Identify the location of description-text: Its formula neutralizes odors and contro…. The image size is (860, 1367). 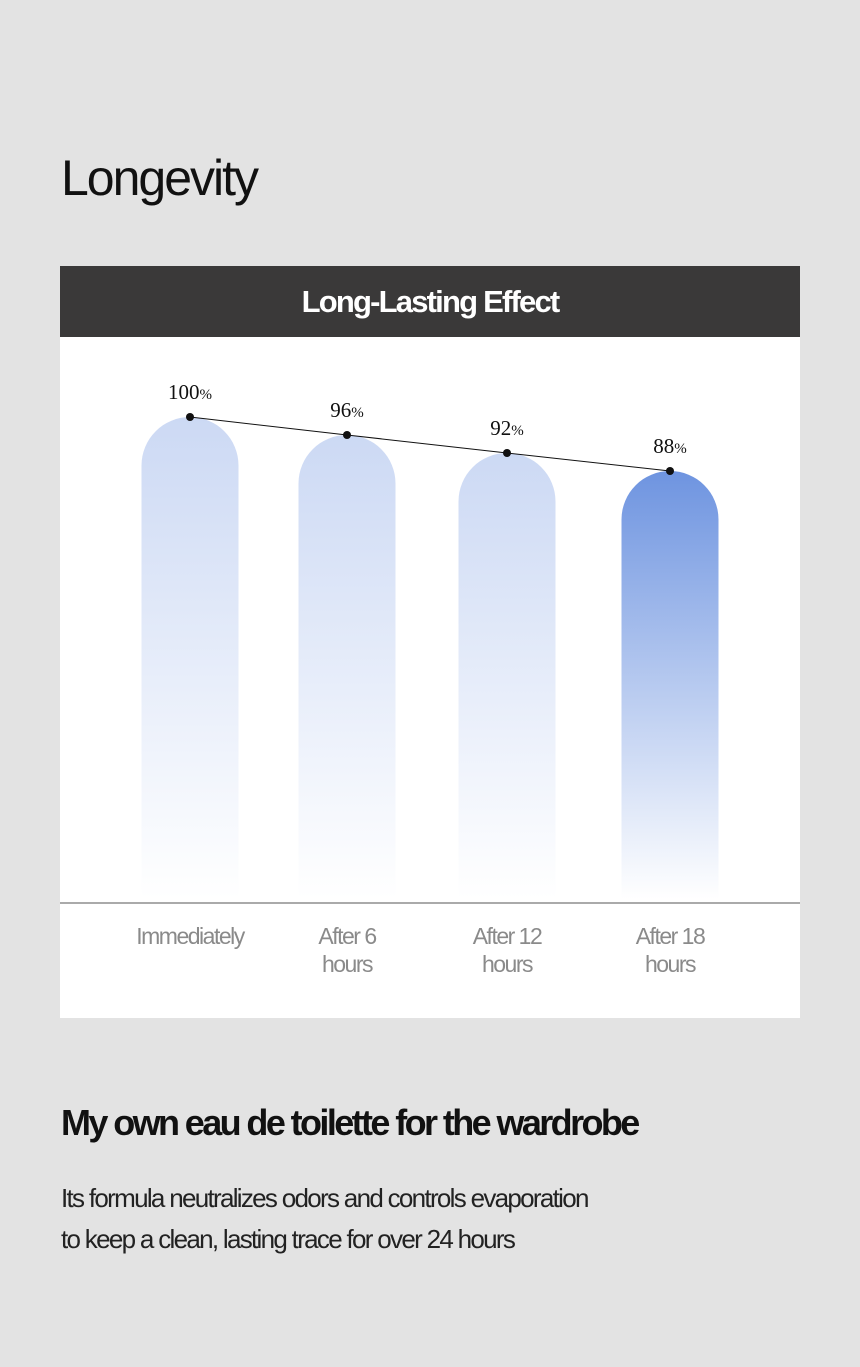
(325, 1219).